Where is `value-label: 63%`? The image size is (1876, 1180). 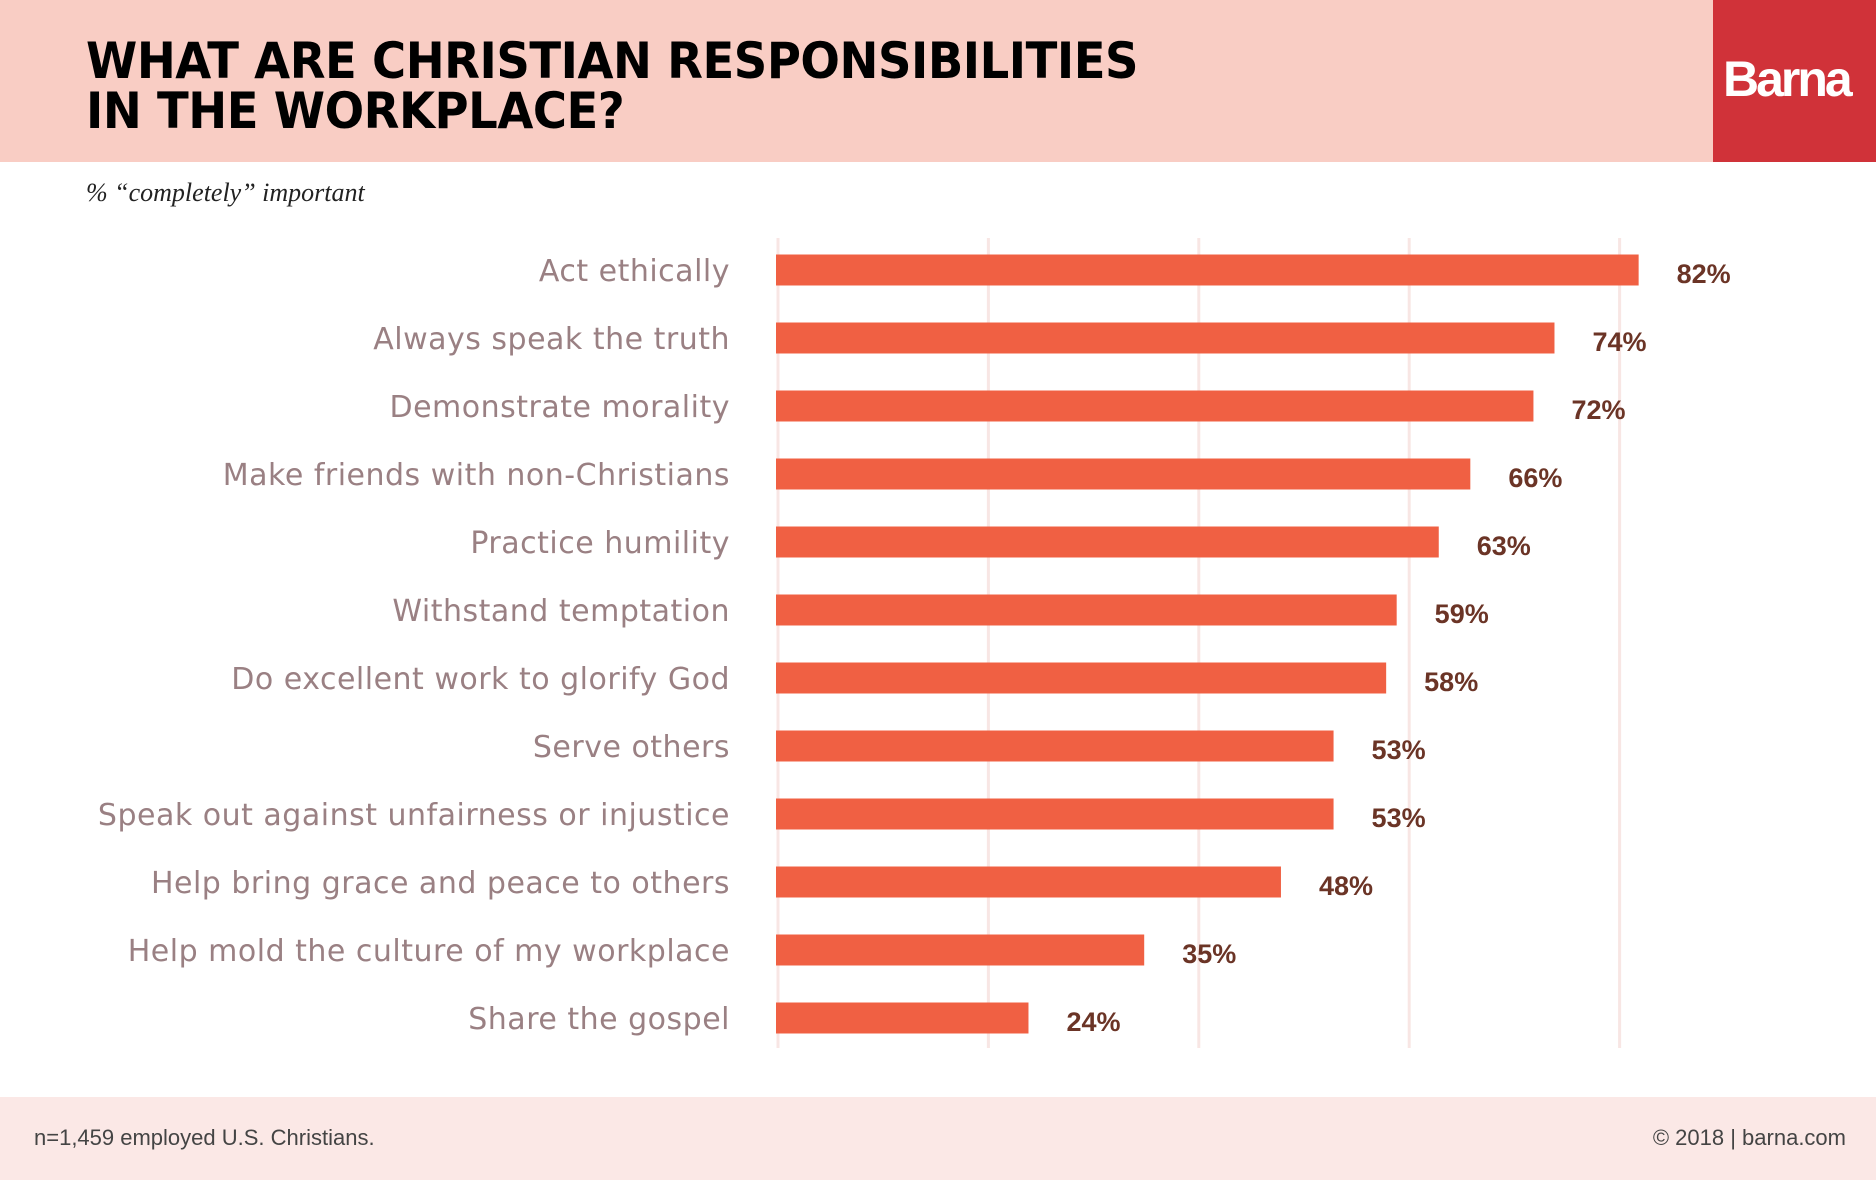 value-label: 63% is located at coordinates (1504, 546).